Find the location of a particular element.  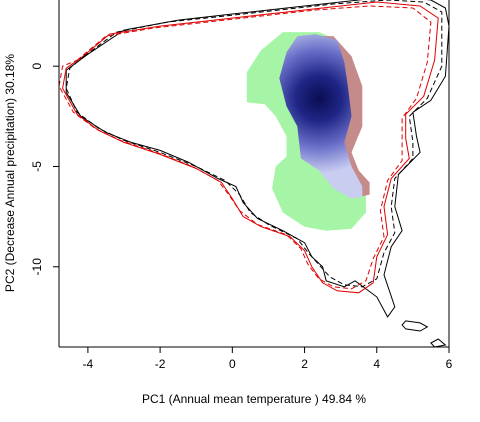

x-tick-label: 4 is located at coordinates (376, 364).